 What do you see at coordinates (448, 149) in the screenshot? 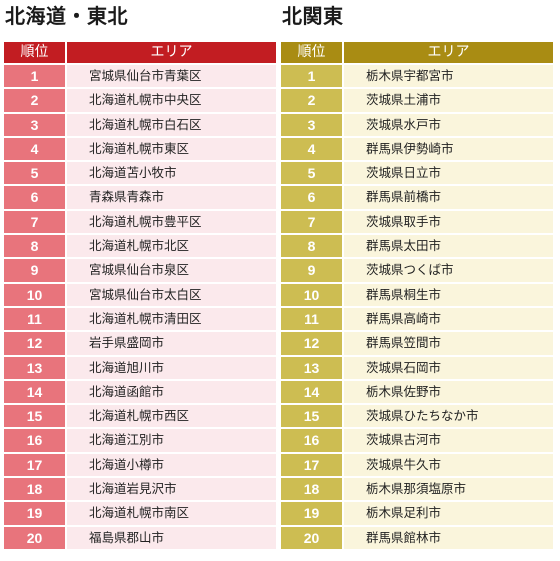
I see `area-cell: 群馬県伊勢崎市` at bounding box center [448, 149].